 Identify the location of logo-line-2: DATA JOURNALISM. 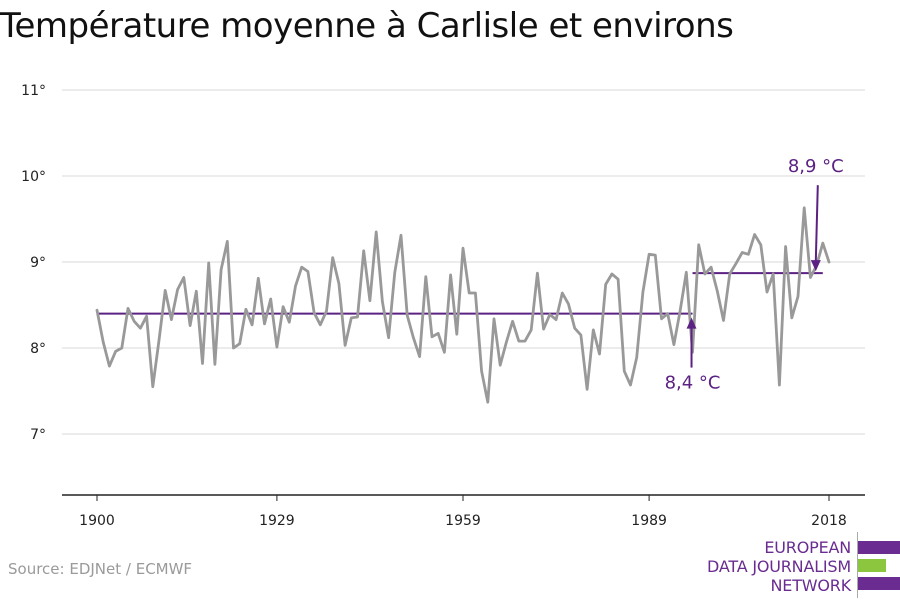
(779, 566).